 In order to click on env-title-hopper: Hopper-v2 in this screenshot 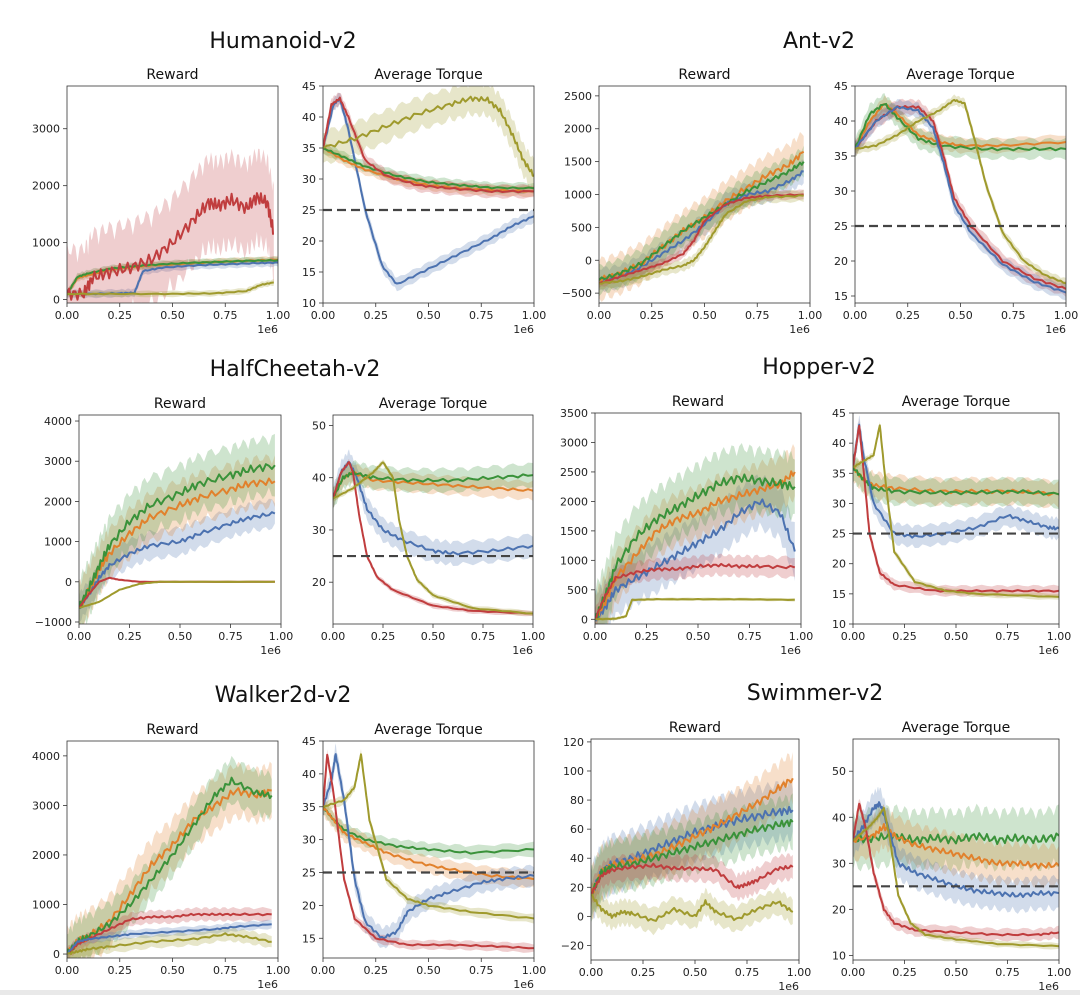, I will do `click(818, 367)`.